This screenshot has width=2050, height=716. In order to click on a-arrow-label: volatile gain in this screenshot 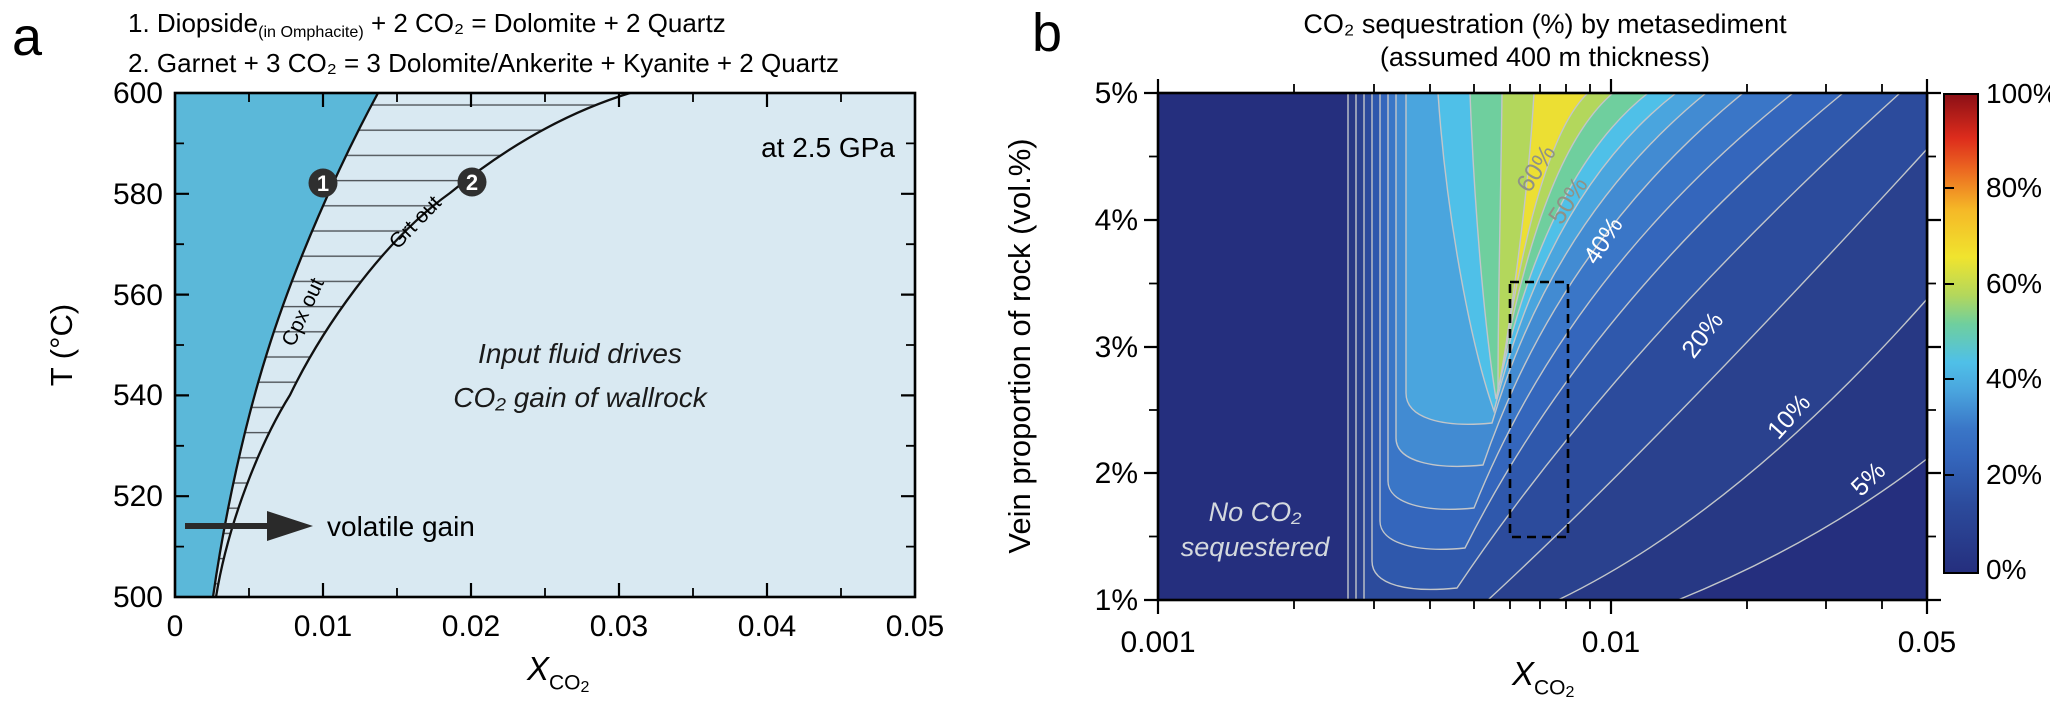, I will do `click(401, 526)`.